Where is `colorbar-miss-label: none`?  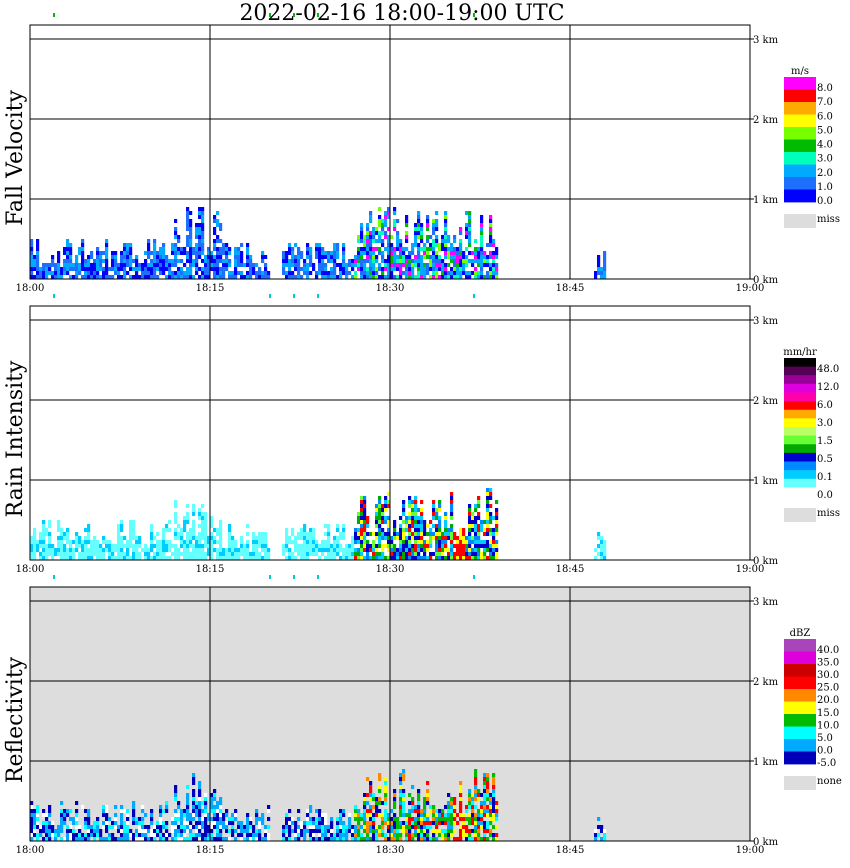
colorbar-miss-label: none is located at coordinates (829, 781).